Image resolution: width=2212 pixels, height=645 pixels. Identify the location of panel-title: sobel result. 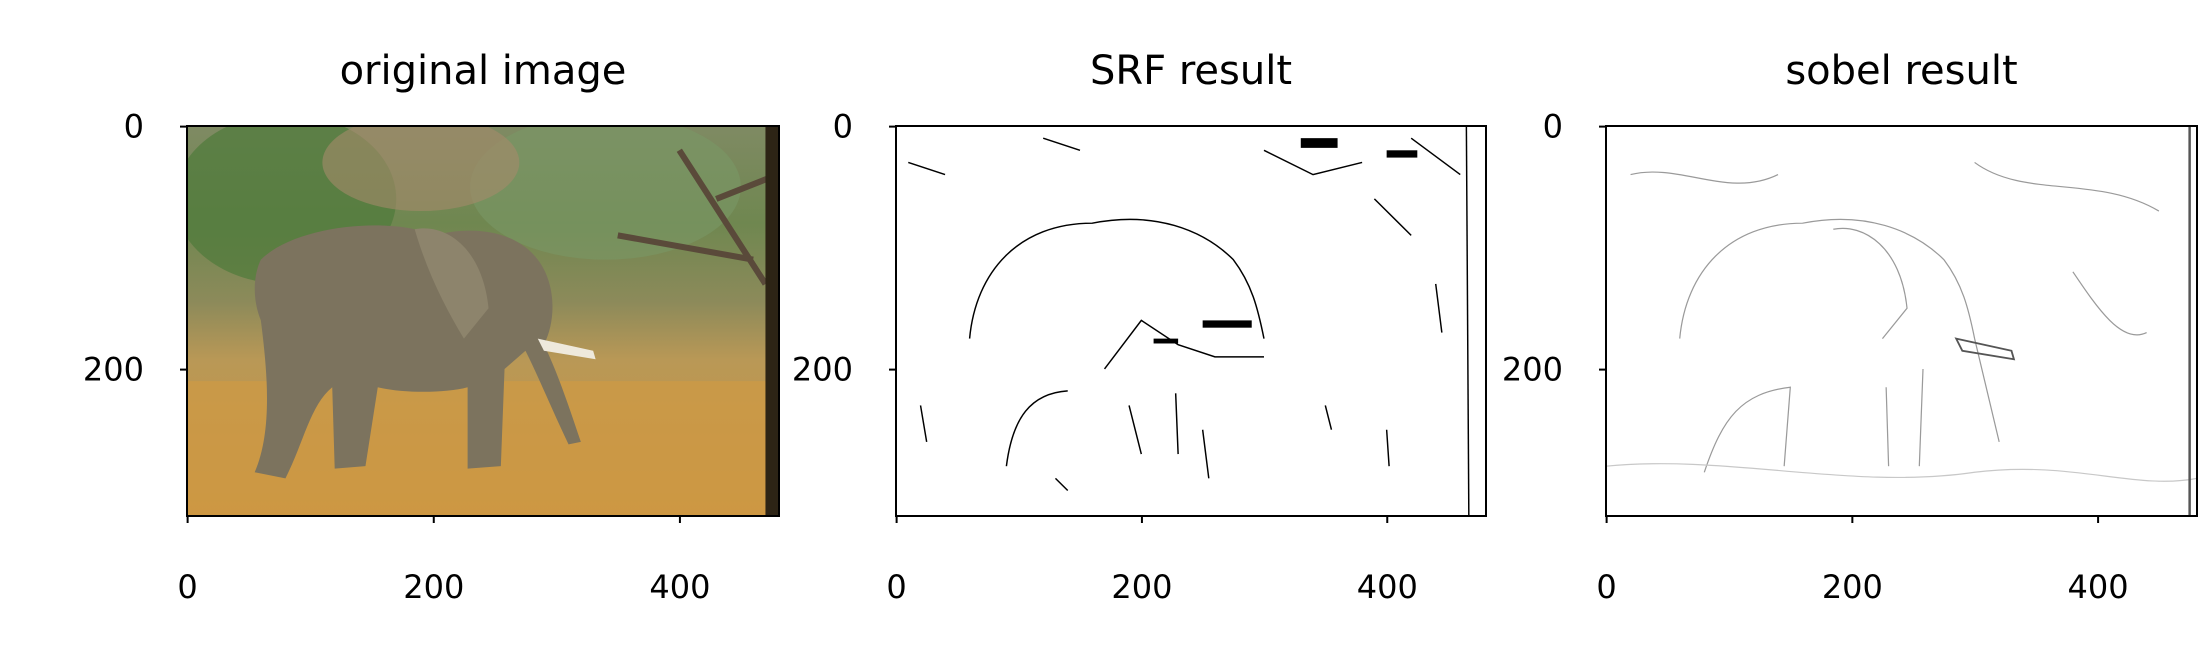
(1901, 71).